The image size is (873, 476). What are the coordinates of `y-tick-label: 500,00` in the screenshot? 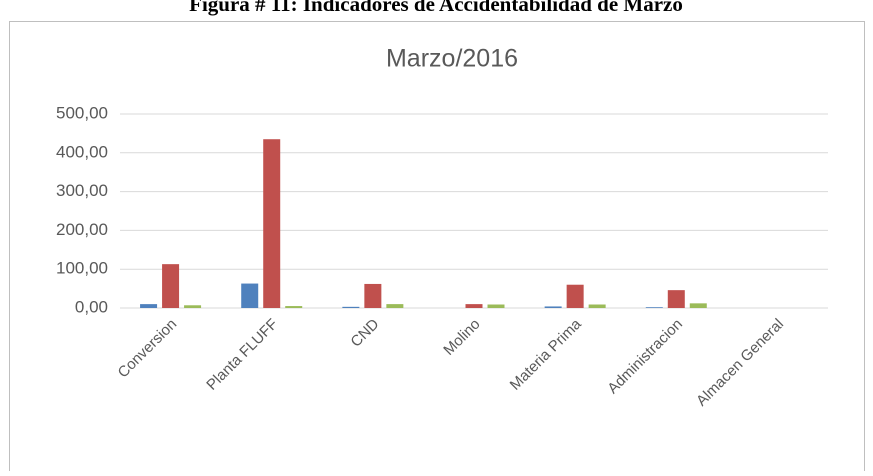 It's located at (82, 112).